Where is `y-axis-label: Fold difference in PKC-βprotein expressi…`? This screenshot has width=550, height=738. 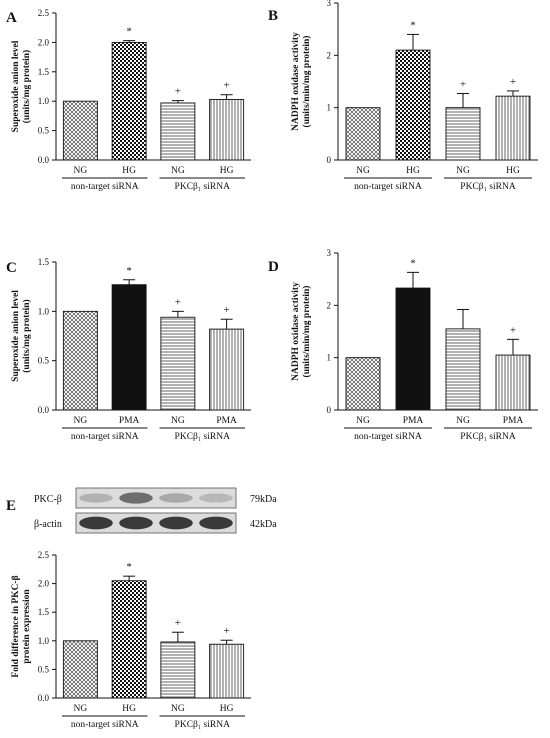 y-axis-label: Fold difference in PKC-βprotein expressi… is located at coordinates (21, 626).